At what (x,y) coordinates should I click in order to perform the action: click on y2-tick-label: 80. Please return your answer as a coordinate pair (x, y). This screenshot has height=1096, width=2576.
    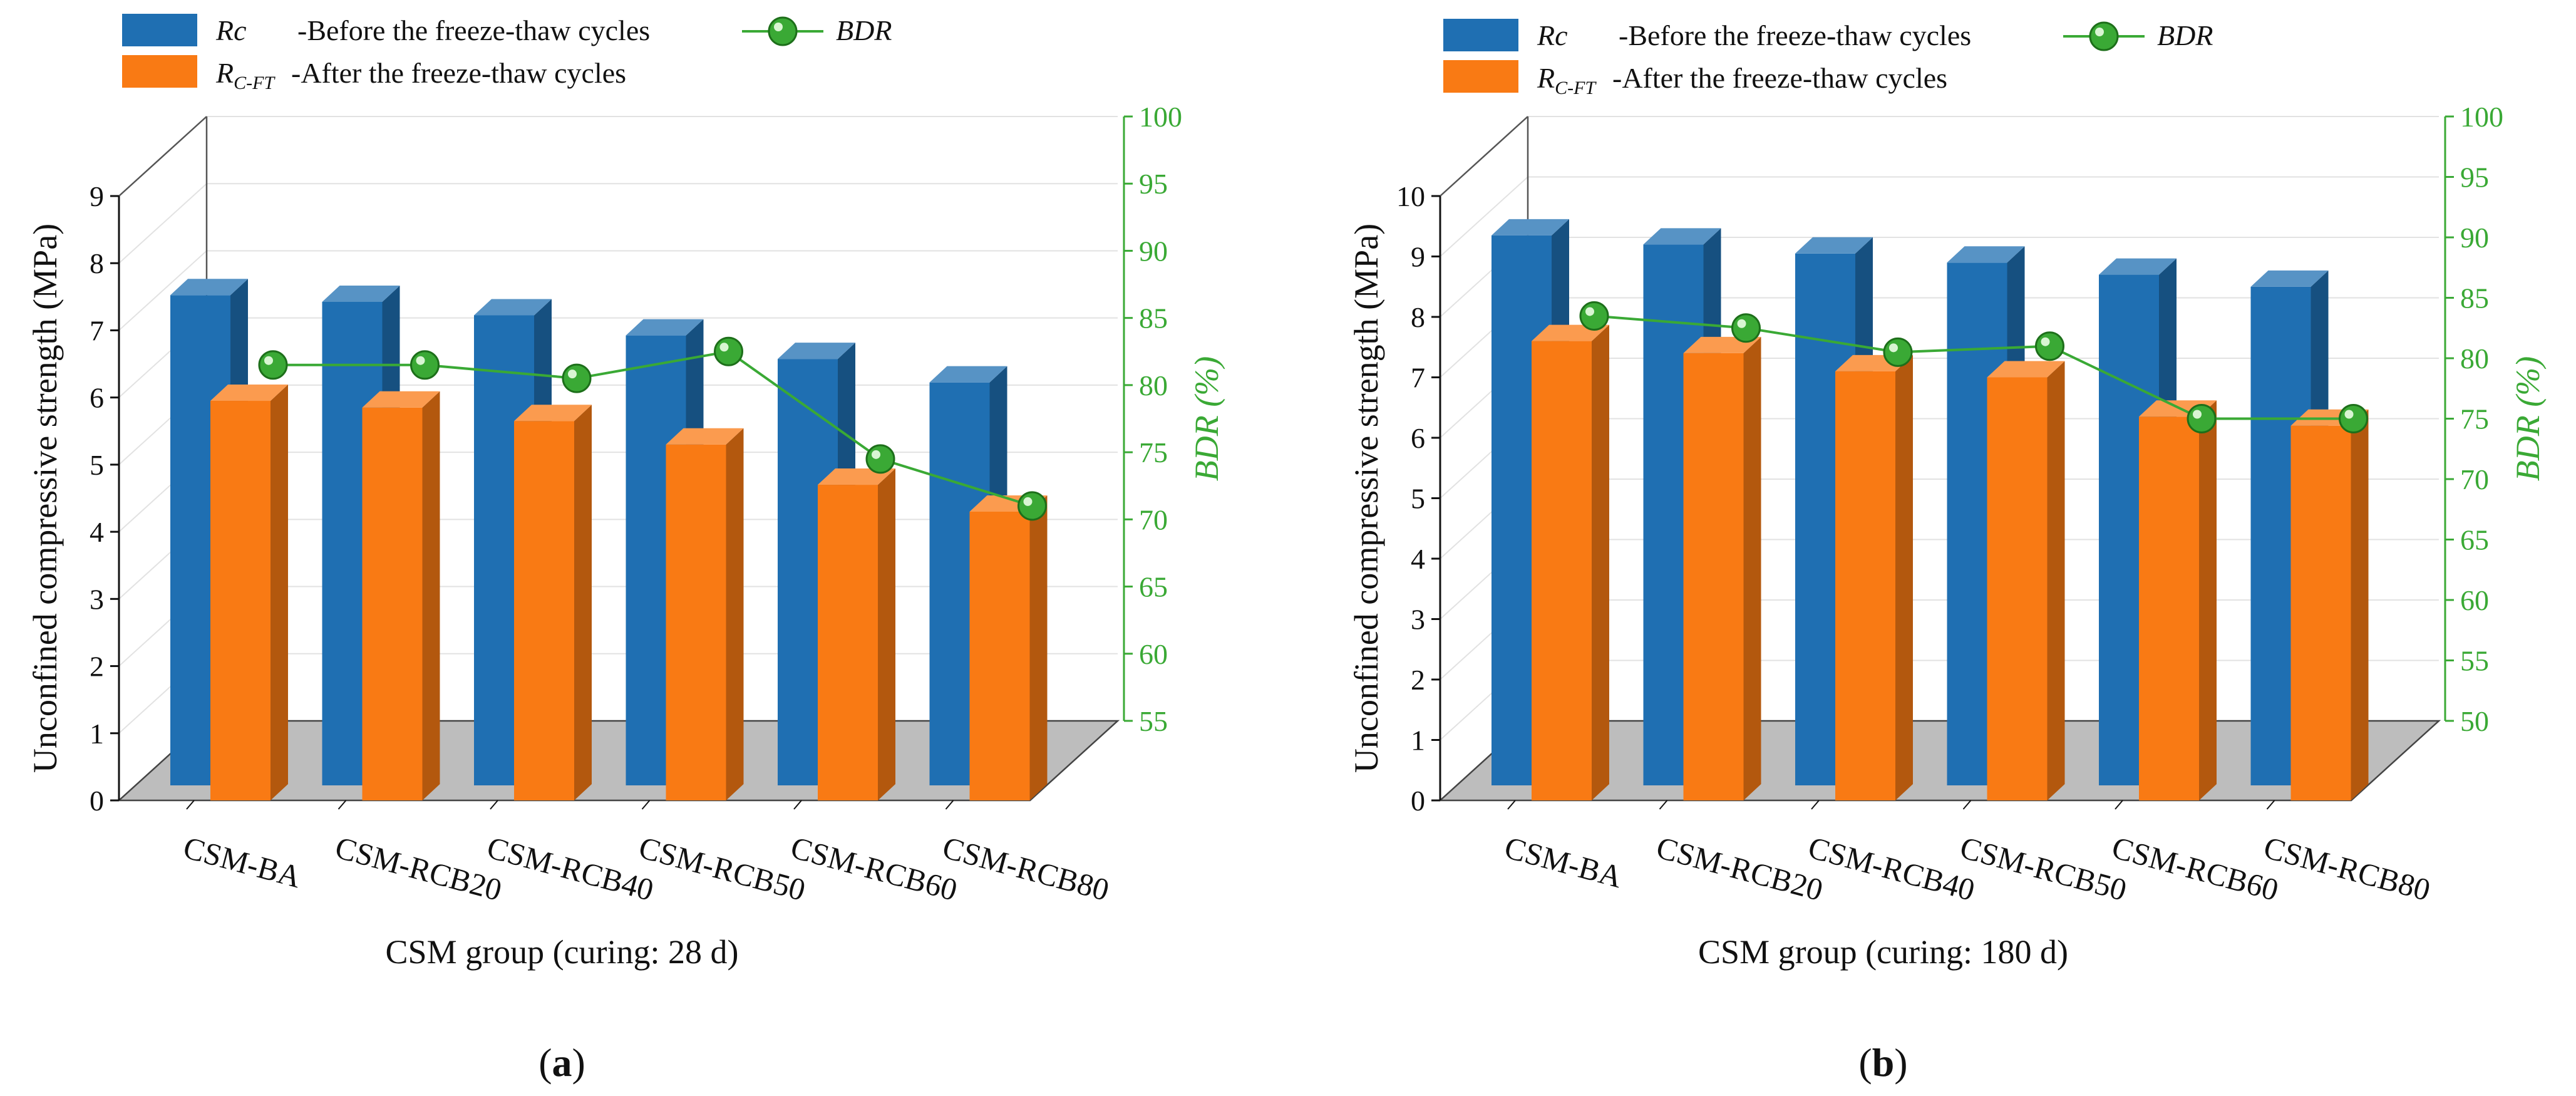
    Looking at the image, I should click on (2474, 359).